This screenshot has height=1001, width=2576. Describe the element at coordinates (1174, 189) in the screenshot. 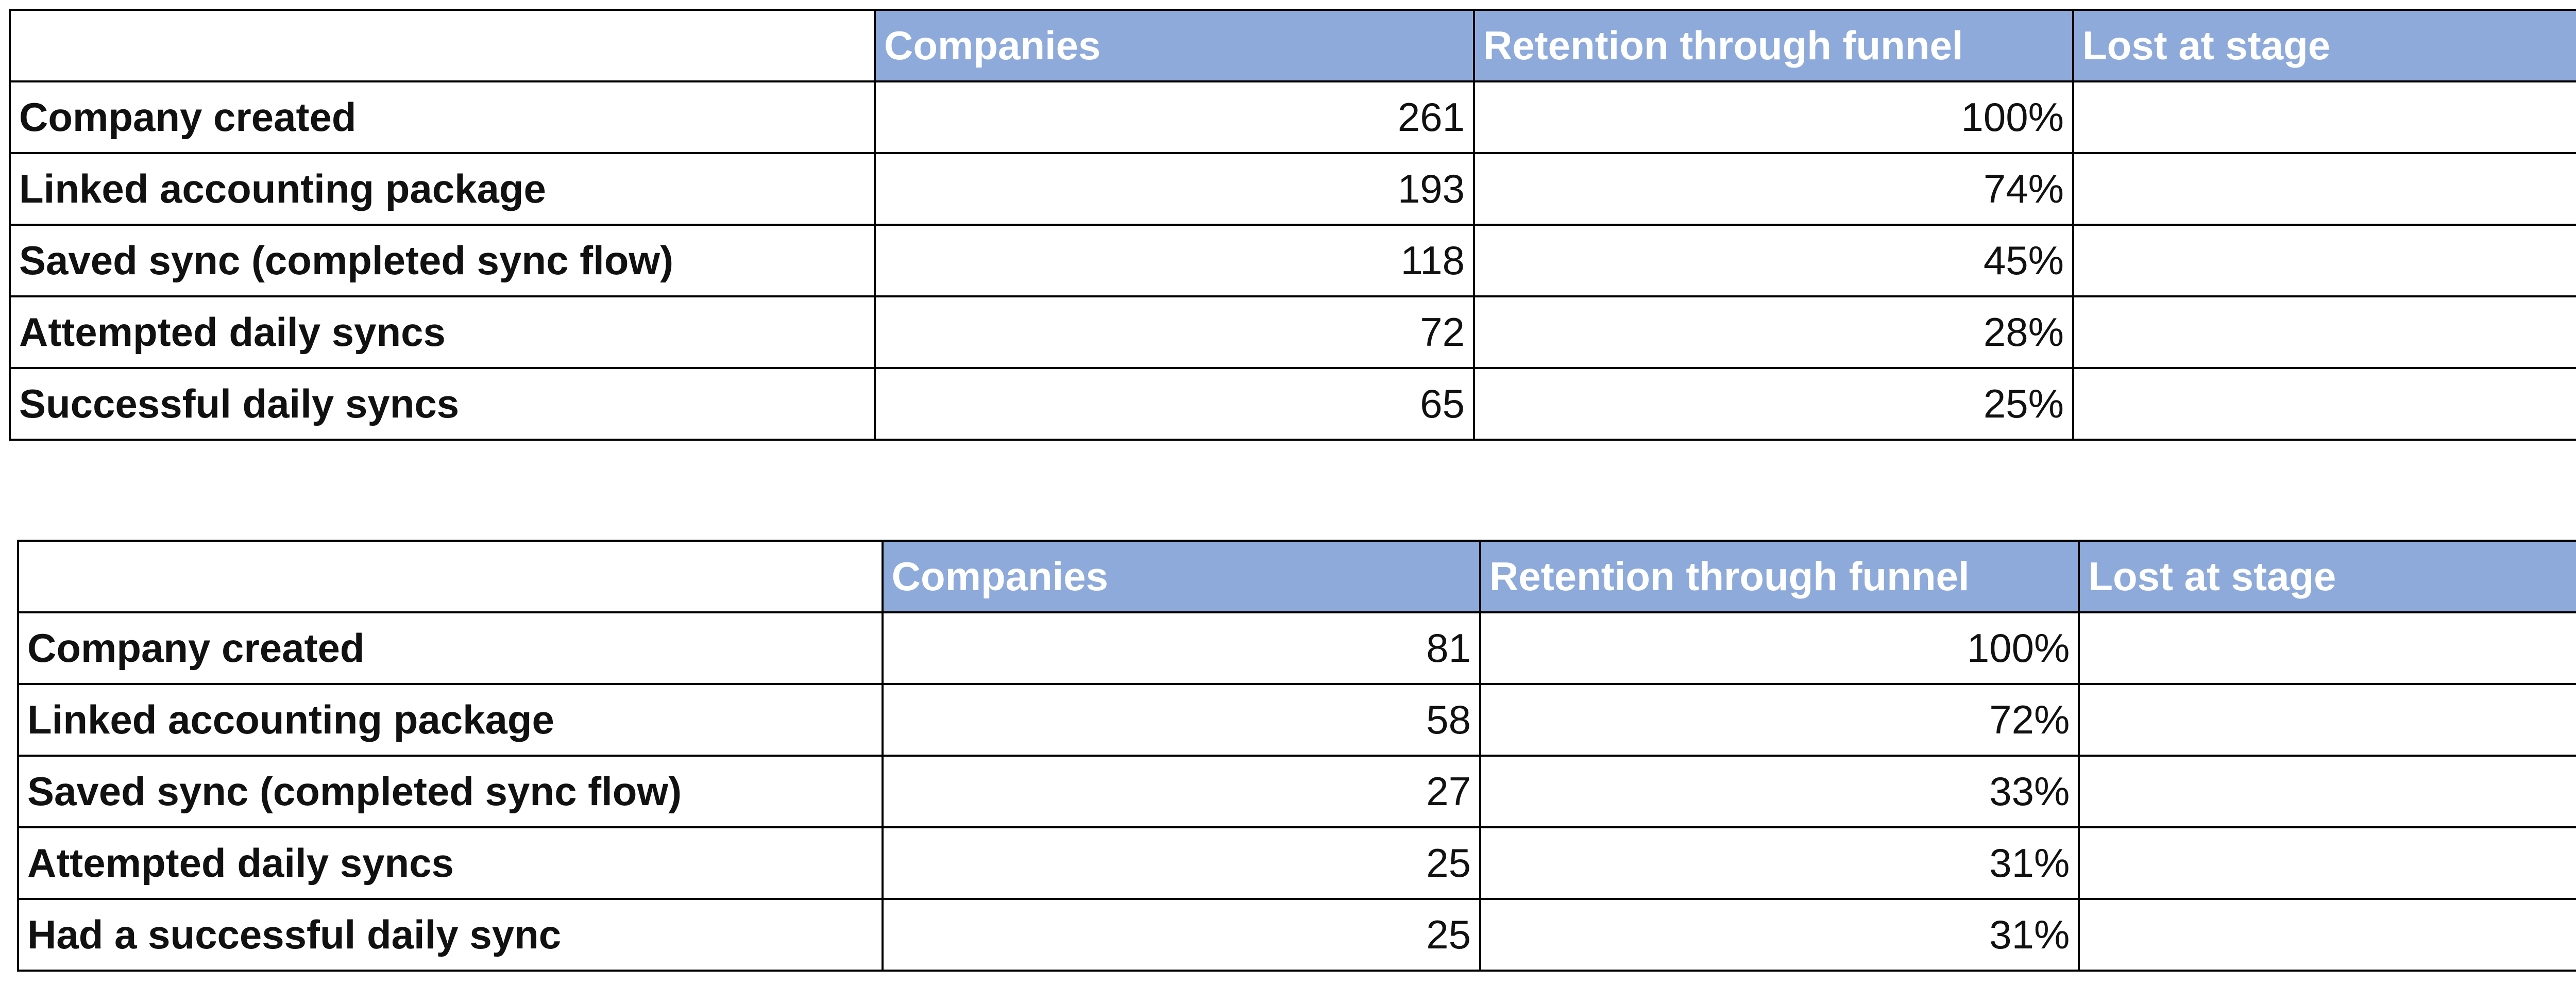

I see `cell: 193` at that location.